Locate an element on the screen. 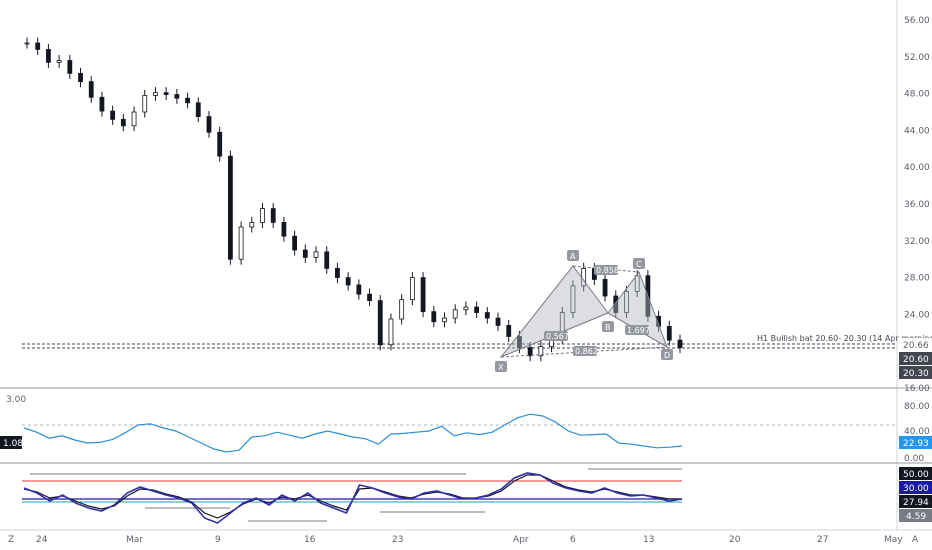 This screenshot has height=550, width=932. svg-text: D is located at coordinates (667, 355).